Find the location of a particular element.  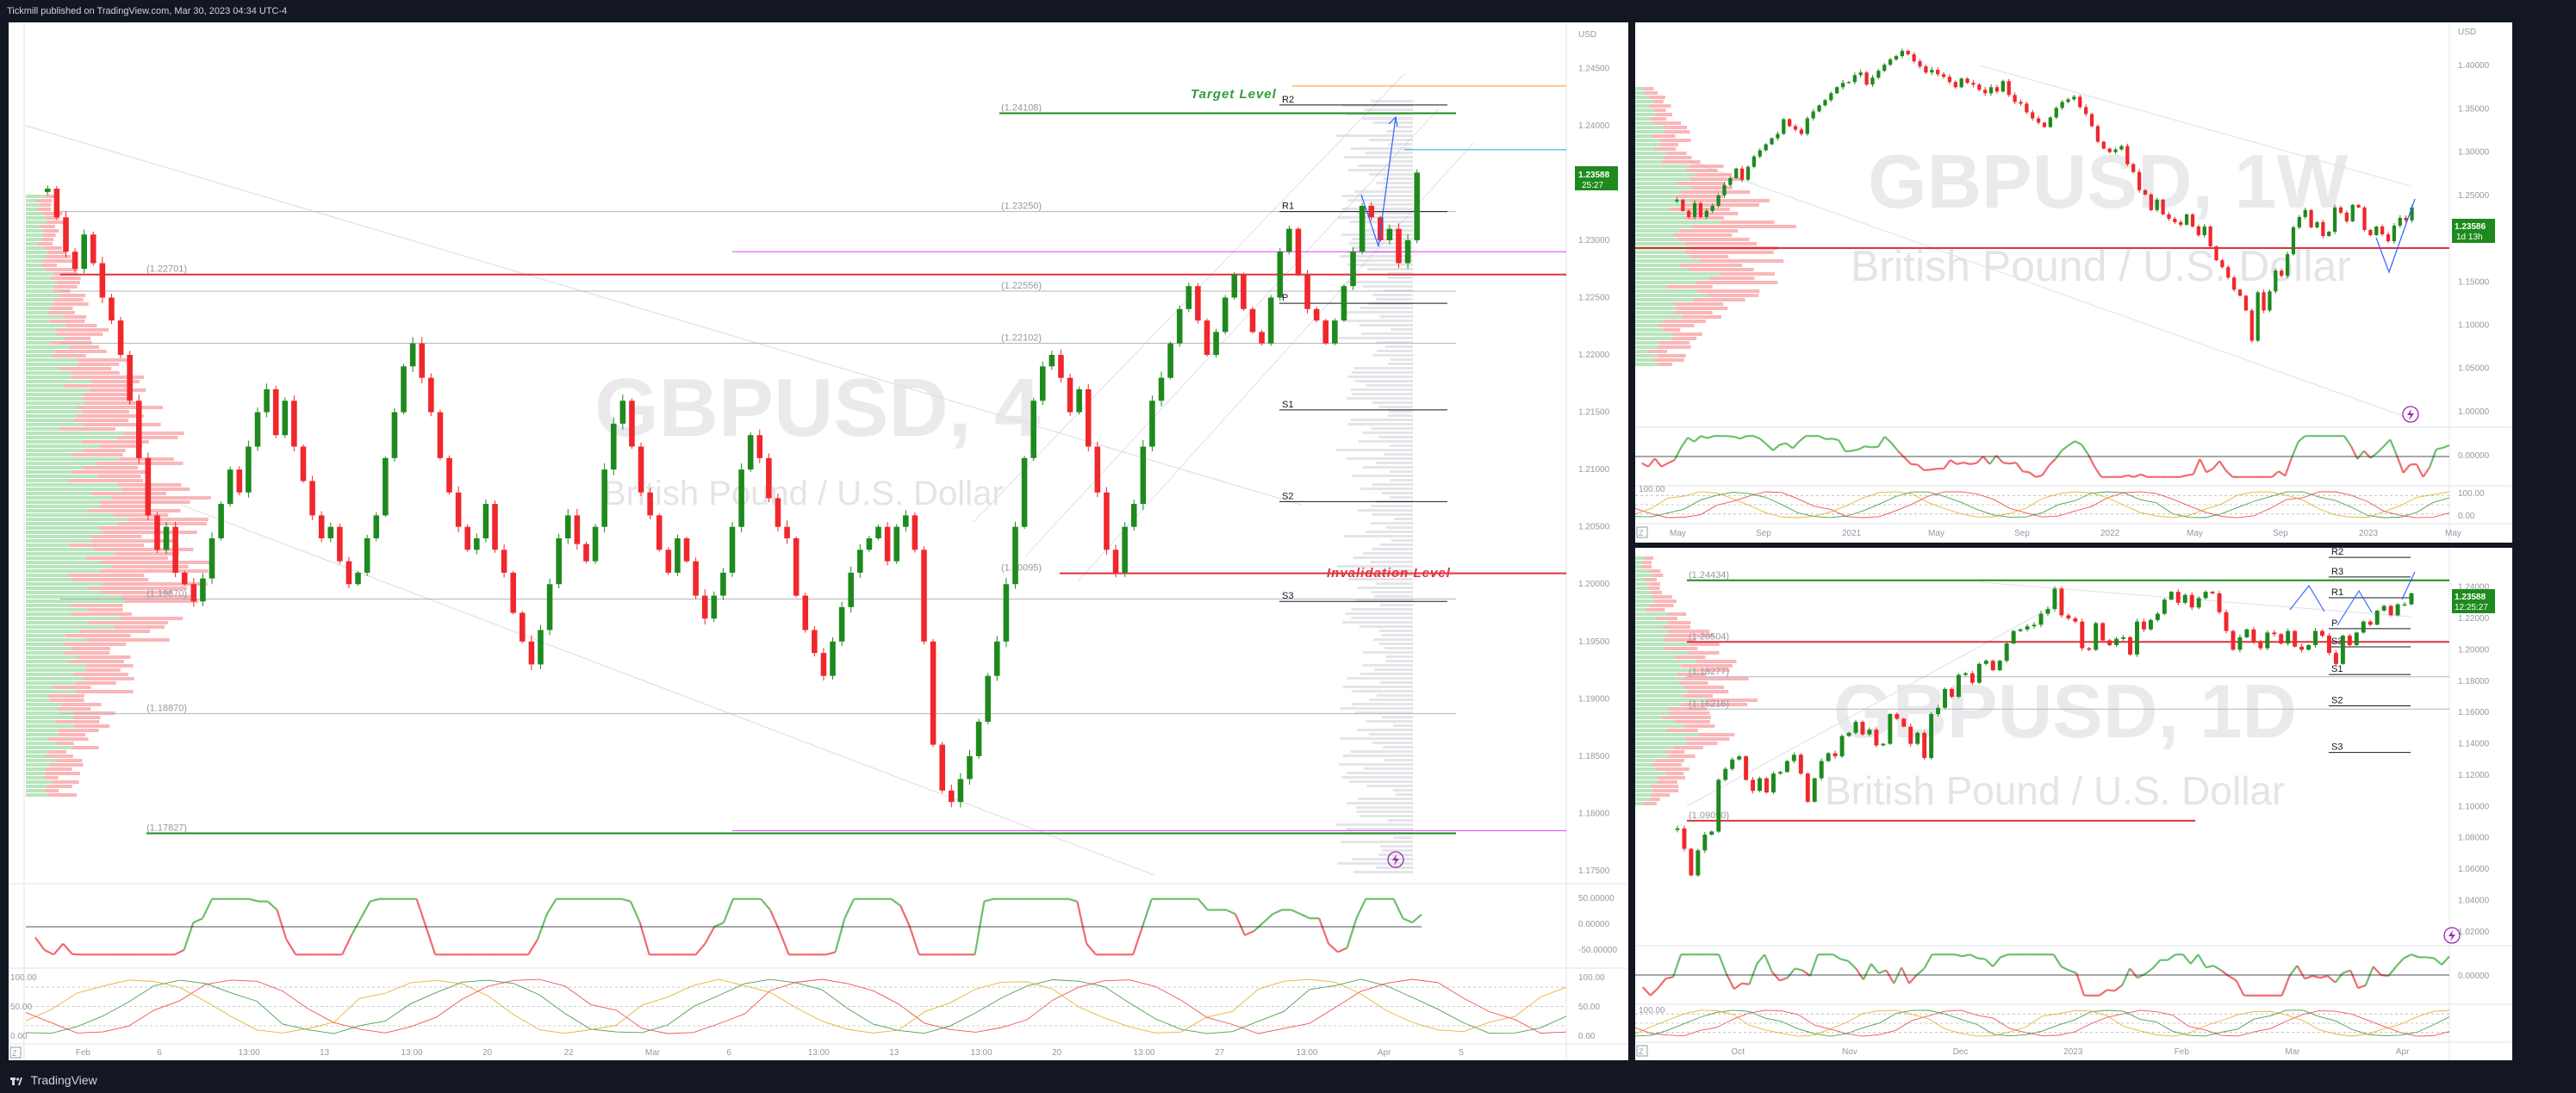

oscillator-tick-label: 0.00 is located at coordinates (2466, 516).